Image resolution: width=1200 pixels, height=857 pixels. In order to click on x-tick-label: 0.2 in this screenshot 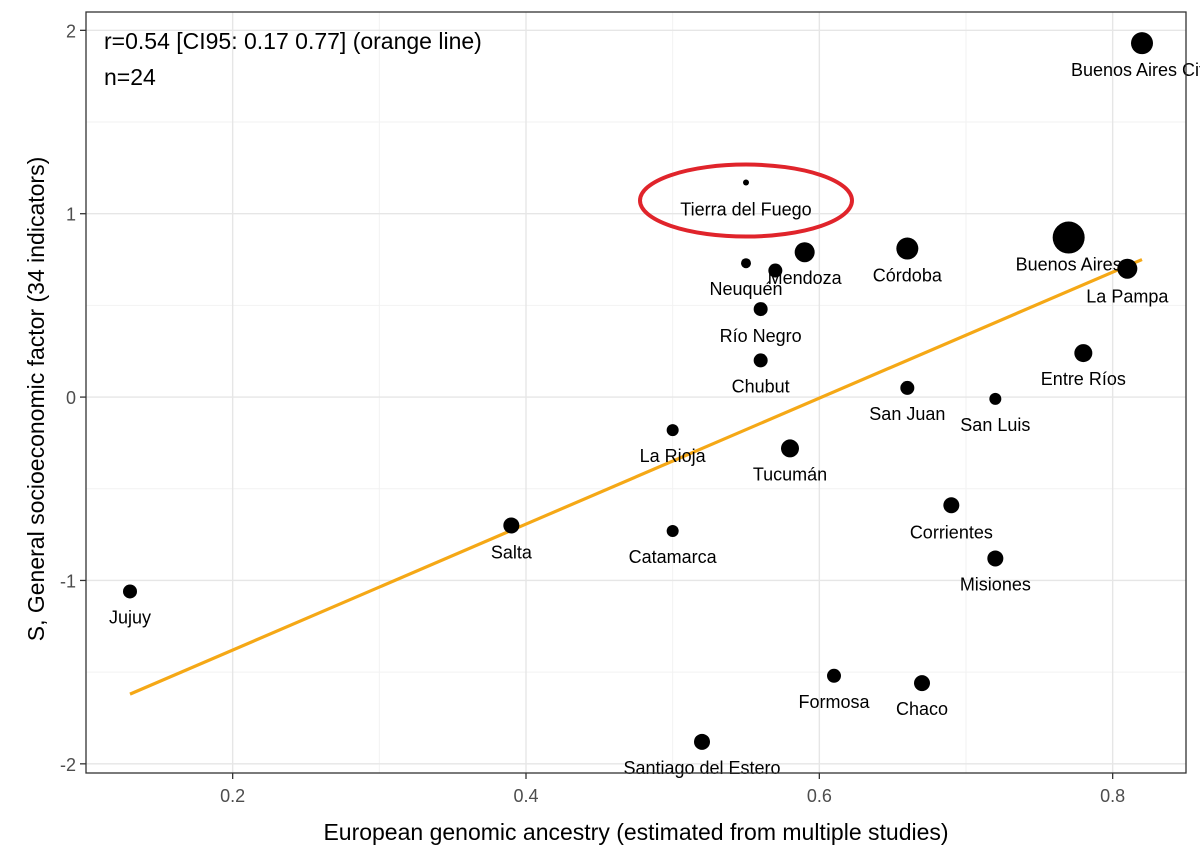, I will do `click(232, 796)`.